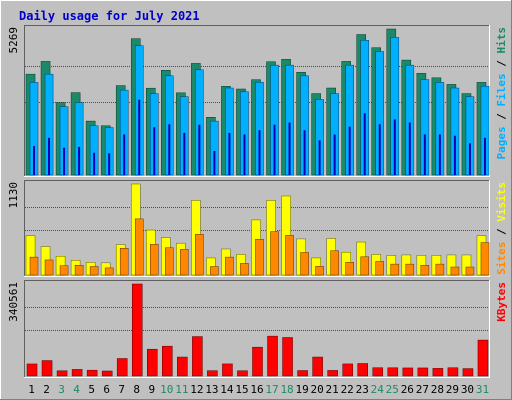 Image resolution: width=512 pixels, height=400 pixels. I want to click on legend-entry: KBytes, so click(501, 302).